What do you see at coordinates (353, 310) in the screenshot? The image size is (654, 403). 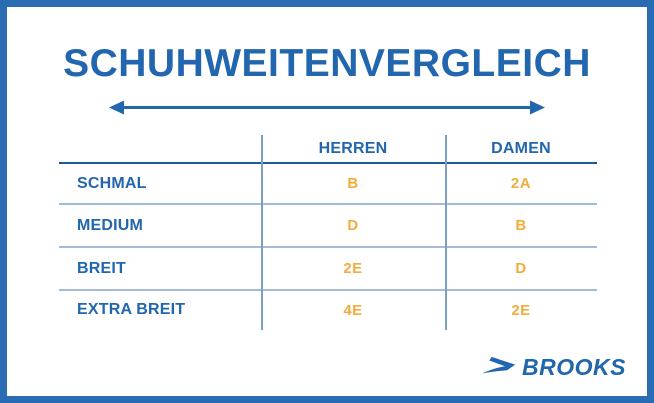 I see `value-extra-breit-herren: 4E` at bounding box center [353, 310].